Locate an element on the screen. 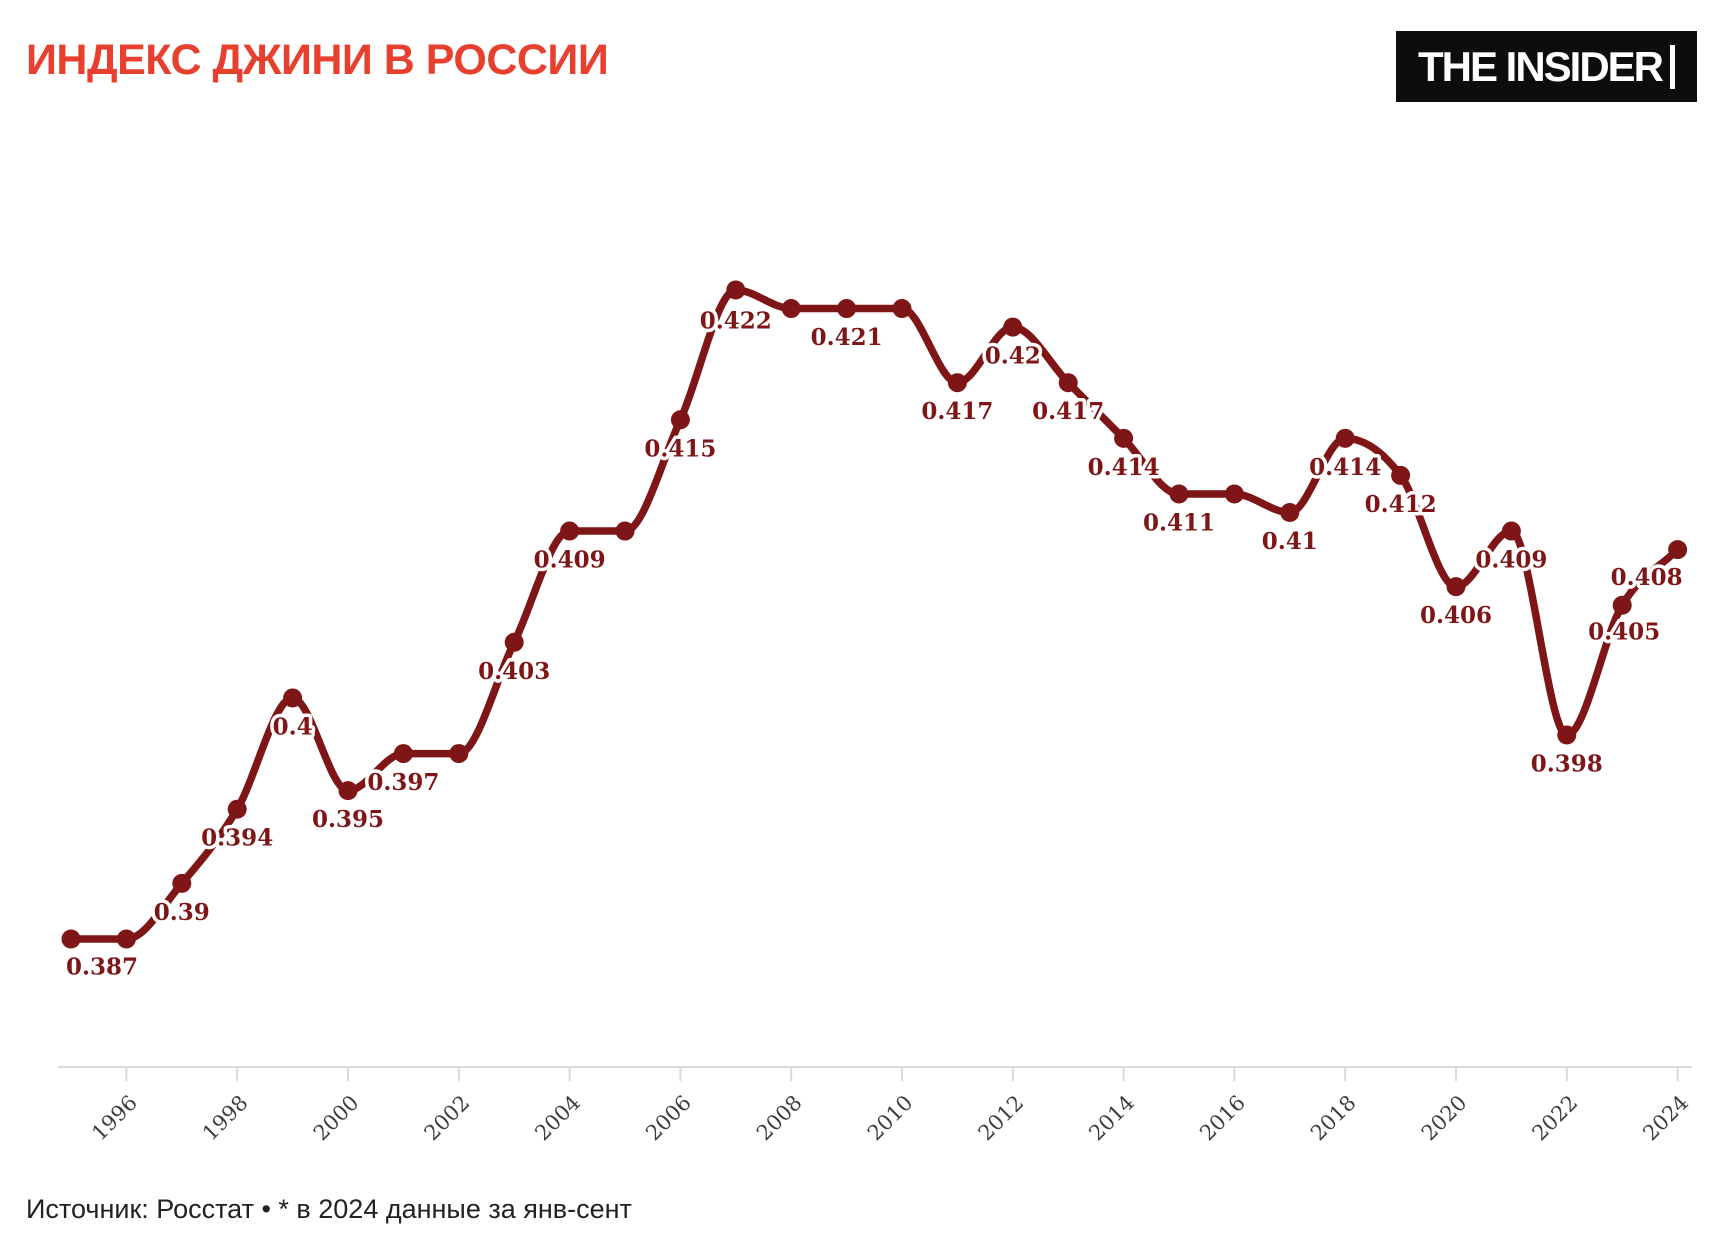 The width and height of the screenshot is (1732, 1254). data-point-label: 0.41 is located at coordinates (1290, 541).